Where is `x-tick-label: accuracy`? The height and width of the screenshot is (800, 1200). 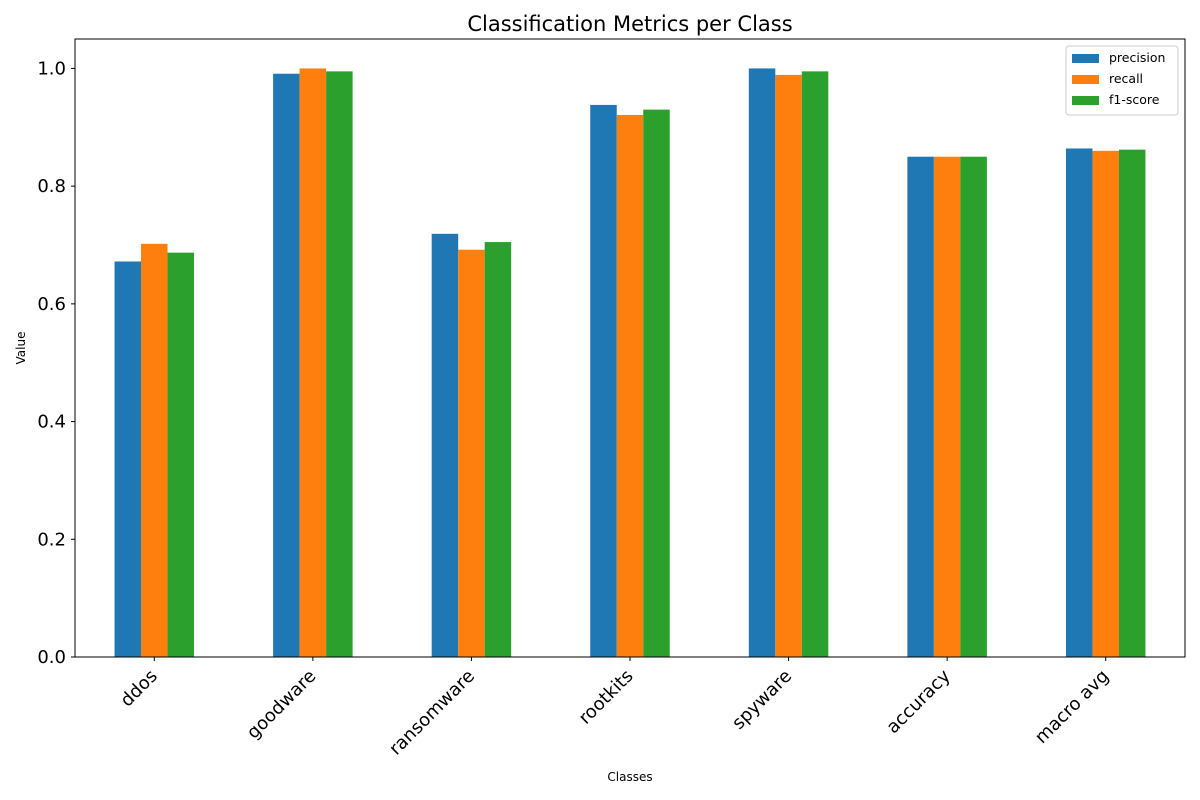
x-tick-label: accuracy is located at coordinates (918, 701).